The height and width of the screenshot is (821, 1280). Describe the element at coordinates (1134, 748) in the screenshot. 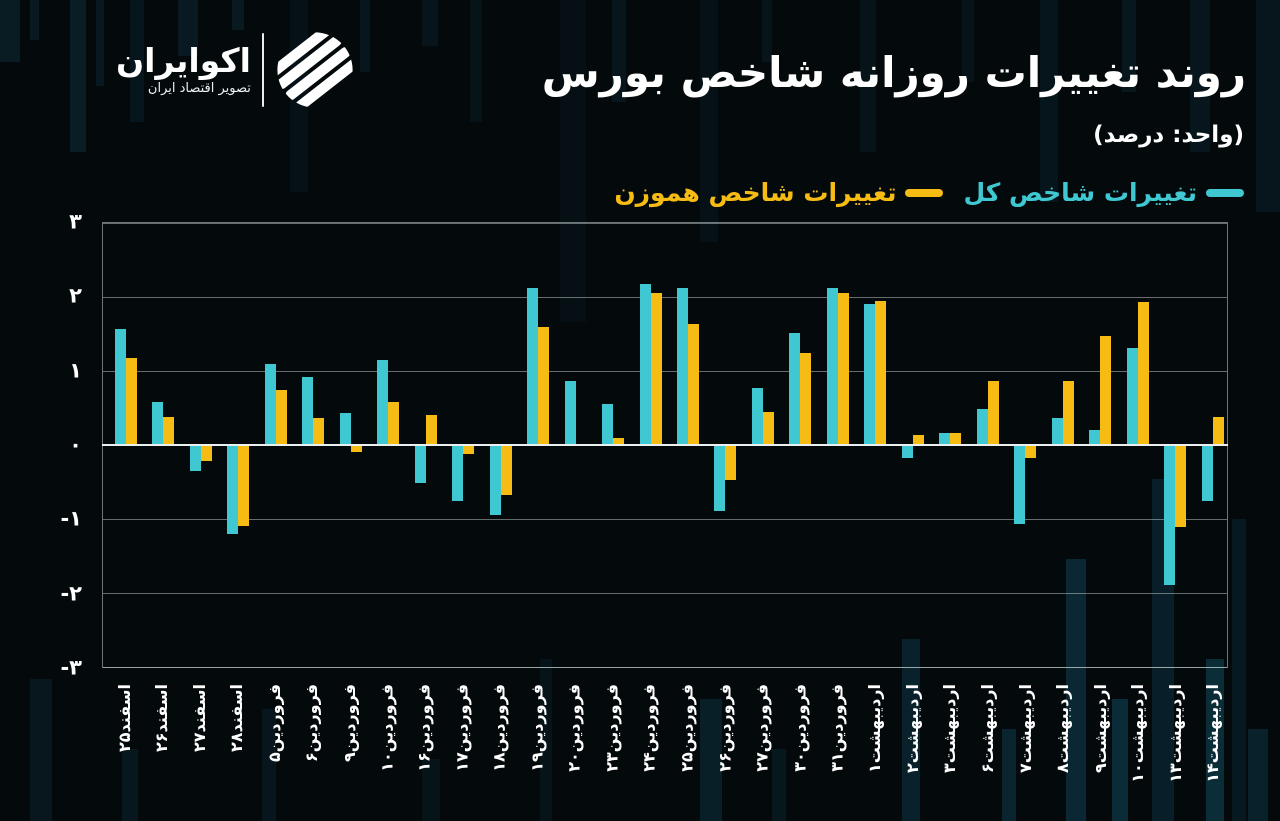

I see `x-tick: اردیبهشت۱۰` at that location.